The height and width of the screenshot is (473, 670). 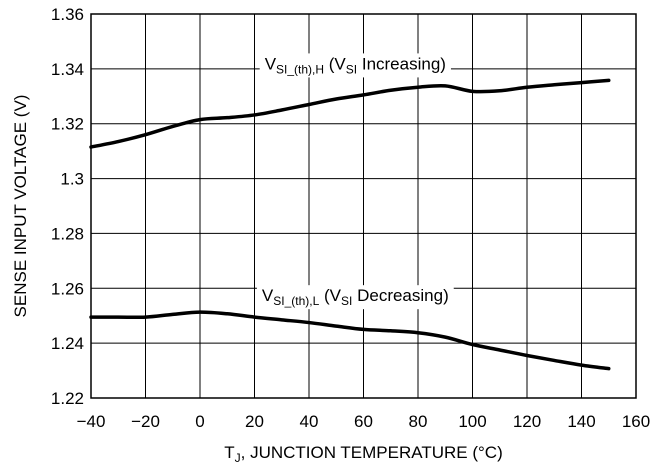 What do you see at coordinates (67, 233) in the screenshot?
I see `y-tick-label: 1.28` at bounding box center [67, 233].